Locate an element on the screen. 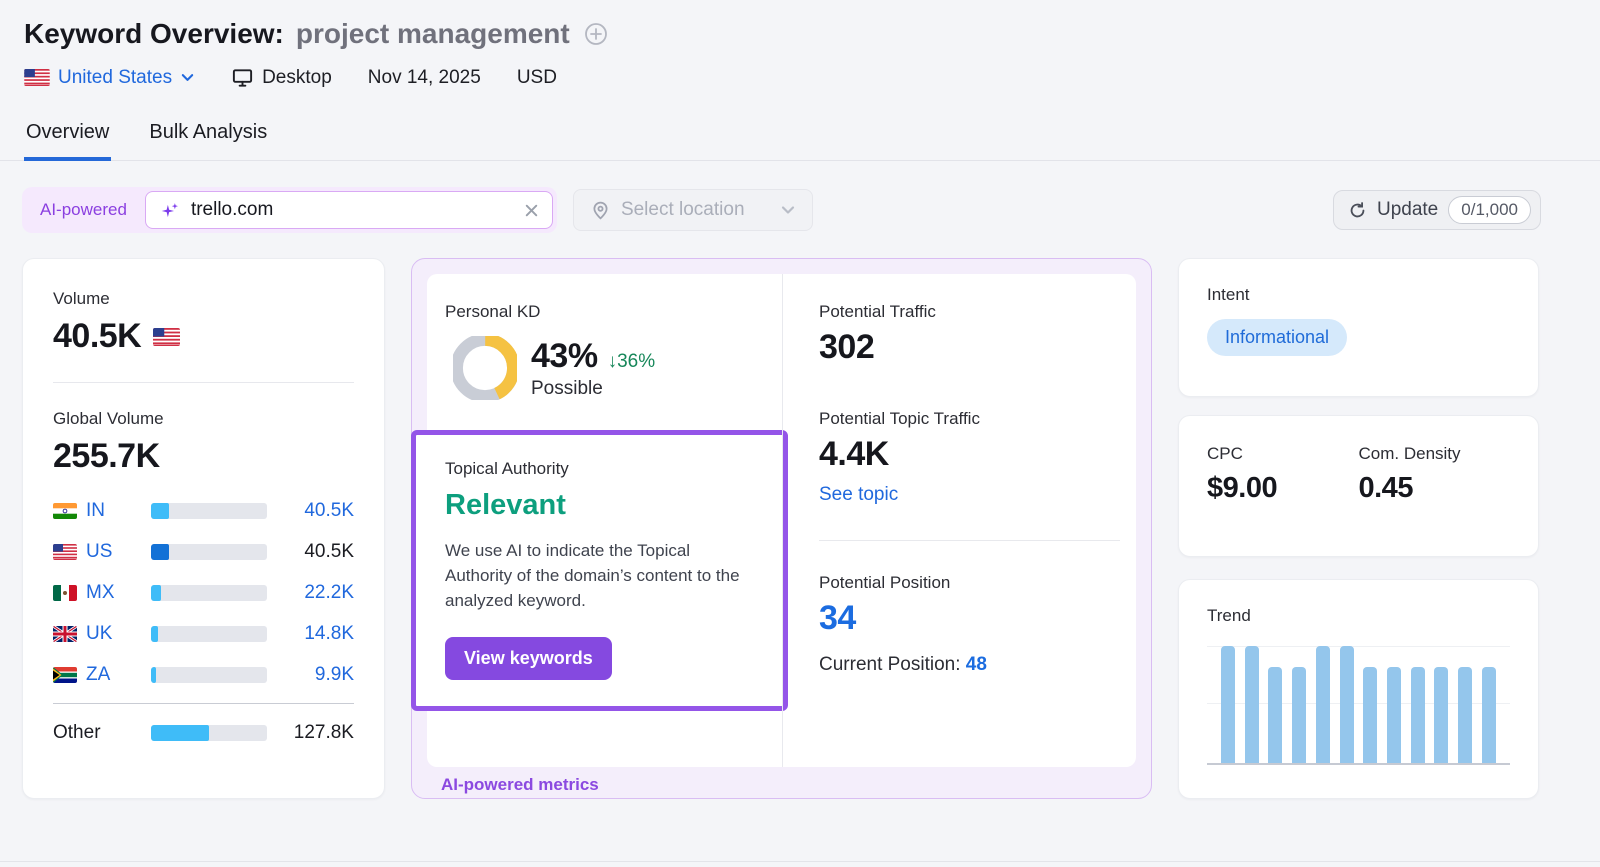 The height and width of the screenshot is (867, 1600). clear-input-icon is located at coordinates (531, 210).